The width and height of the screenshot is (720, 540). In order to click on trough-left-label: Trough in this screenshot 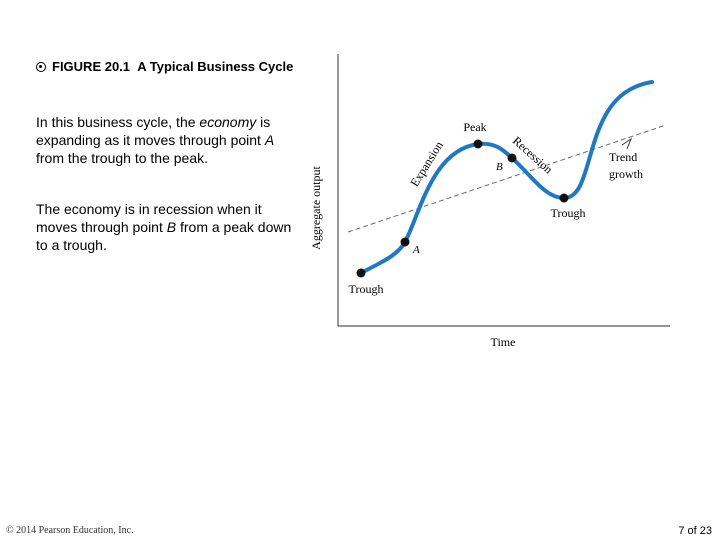, I will do `click(366, 289)`.